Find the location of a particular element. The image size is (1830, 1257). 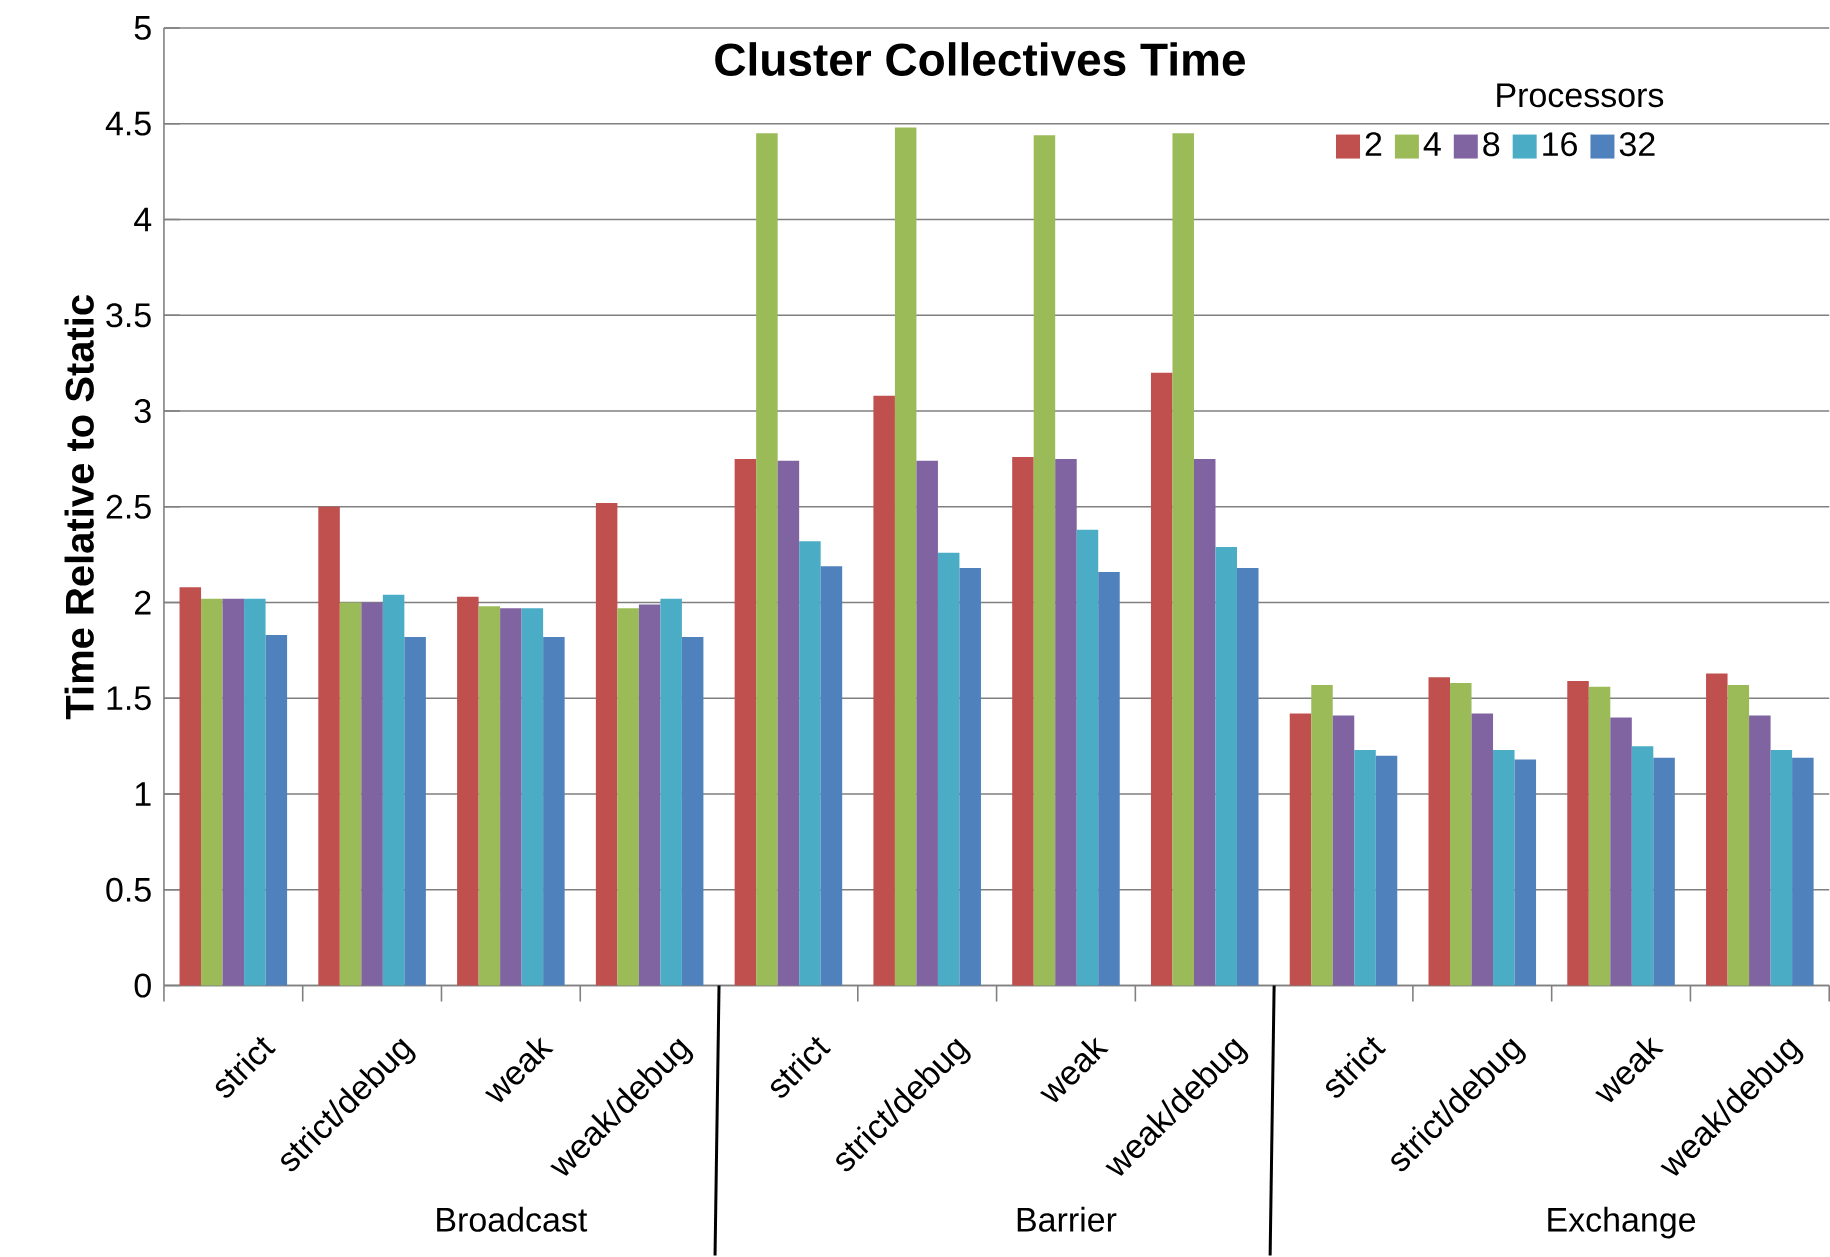

chart-title: Cluster Collectives Time is located at coordinates (980, 59).